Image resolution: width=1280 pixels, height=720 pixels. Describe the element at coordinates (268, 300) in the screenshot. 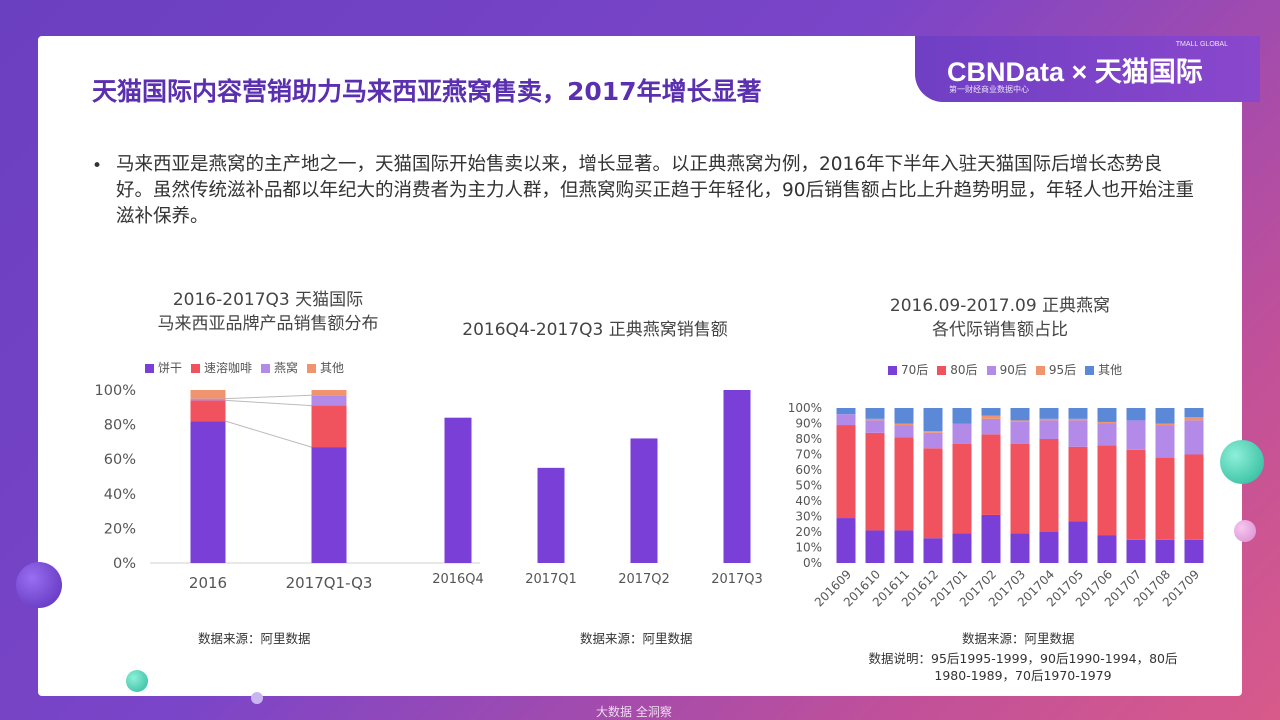

I see `chart1-title-line1: 2016-2017Q3 天猫国际` at that location.